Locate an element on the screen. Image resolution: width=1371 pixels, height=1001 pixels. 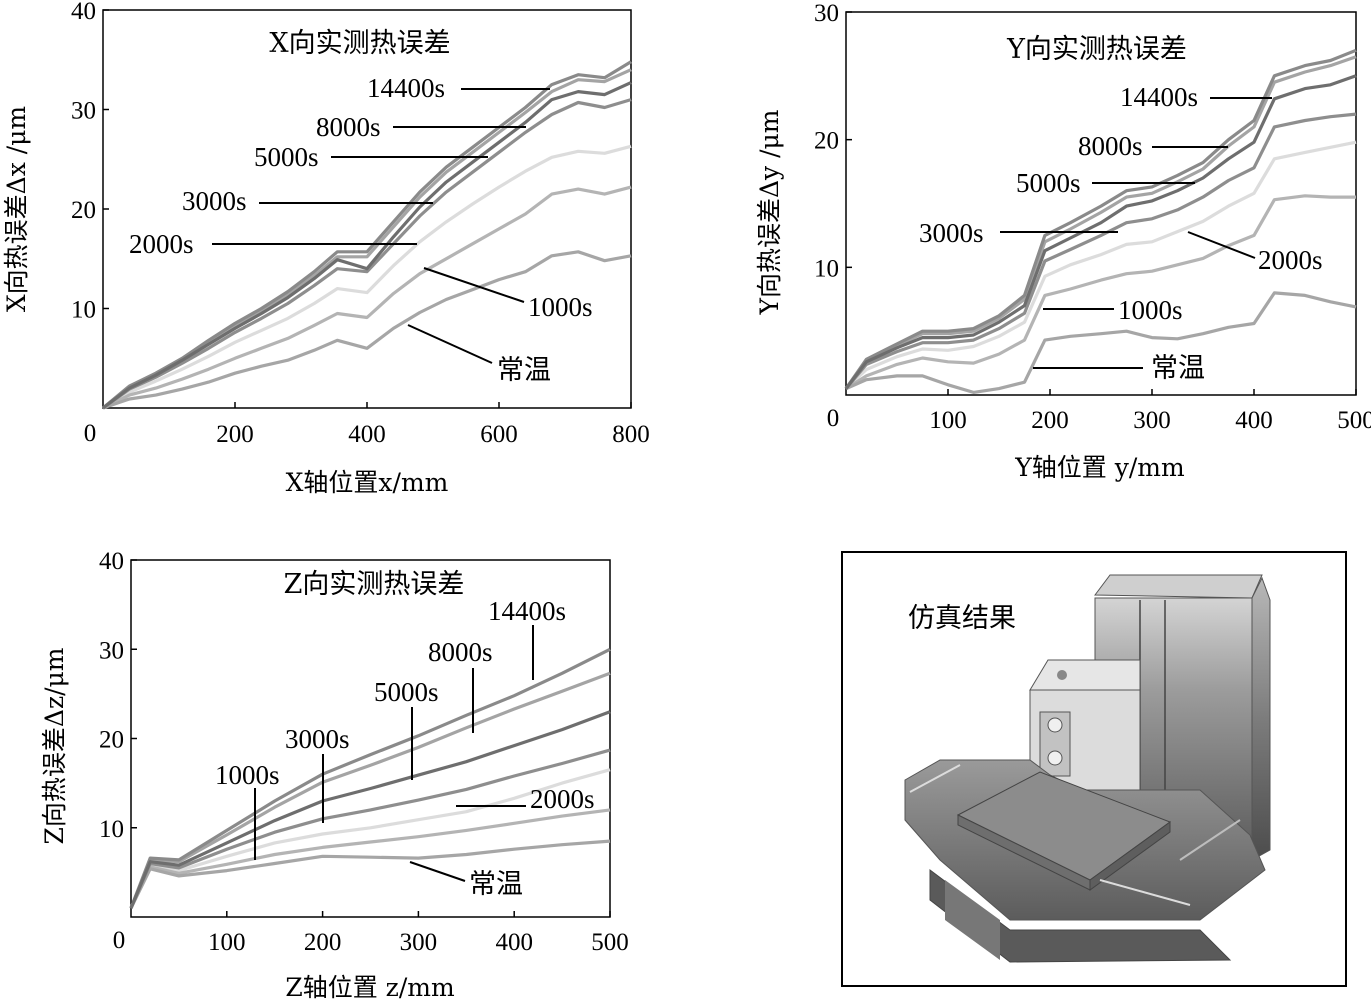
series-line-8000s is located at coordinates (370, 790).